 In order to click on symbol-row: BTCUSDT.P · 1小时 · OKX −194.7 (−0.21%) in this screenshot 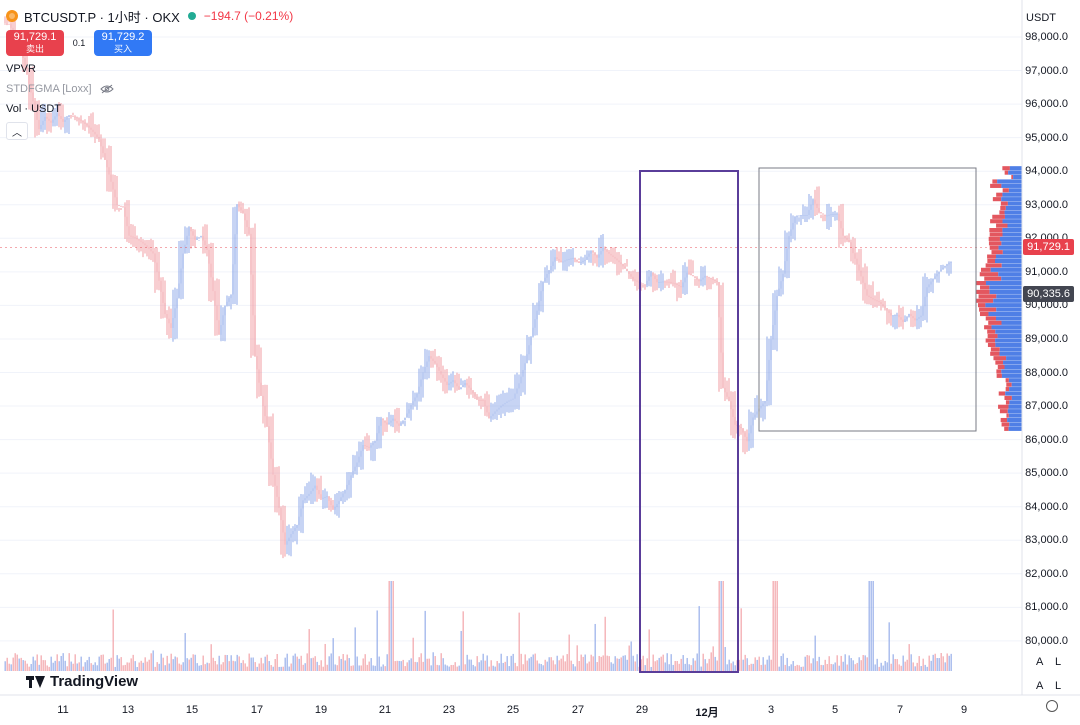, I will do `click(149, 16)`.